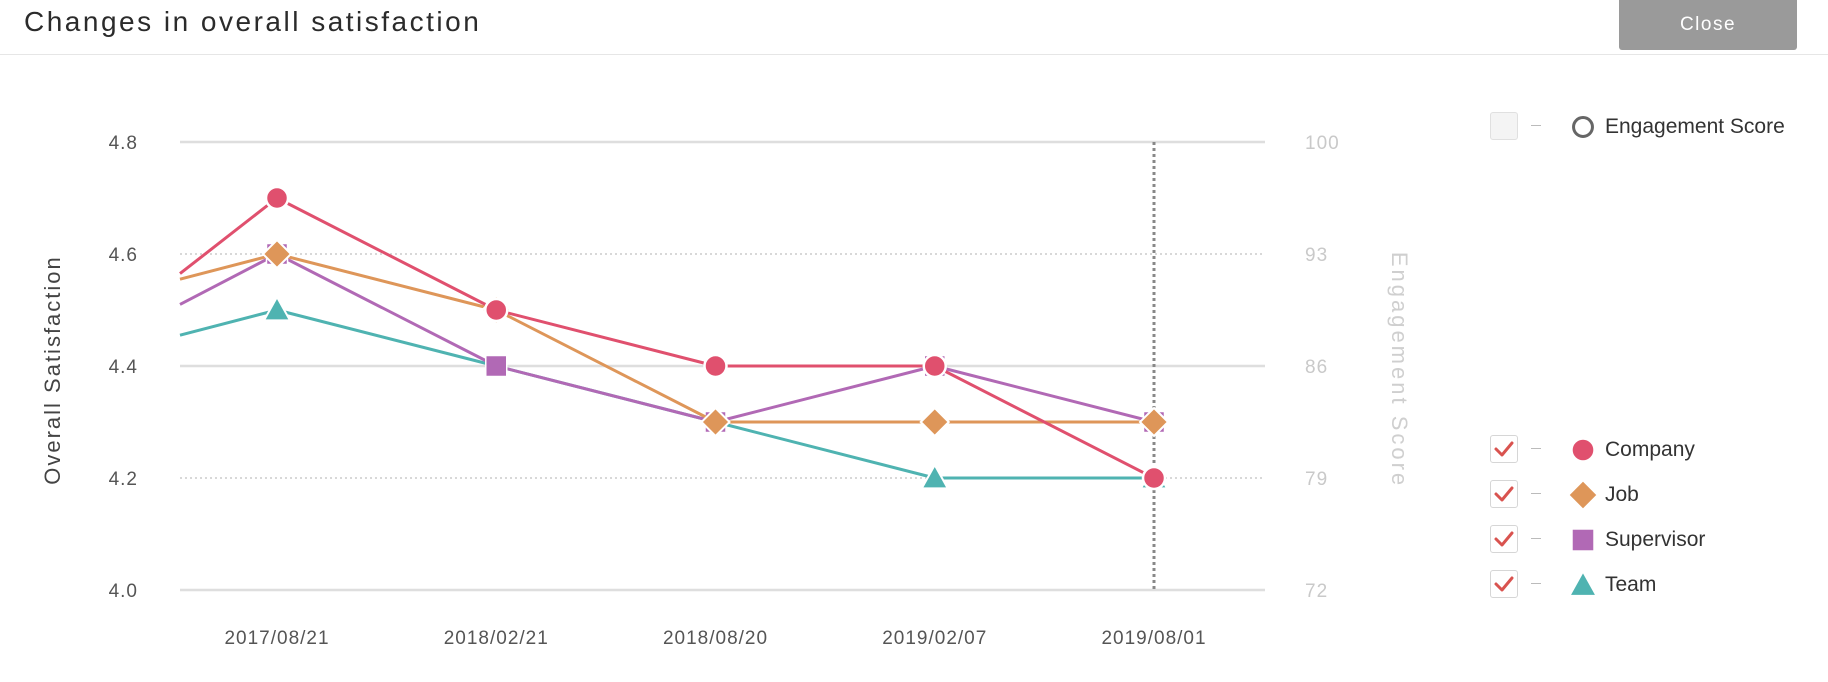  What do you see at coordinates (123, 143) in the screenshot?
I see `y-tick-label: 4.8` at bounding box center [123, 143].